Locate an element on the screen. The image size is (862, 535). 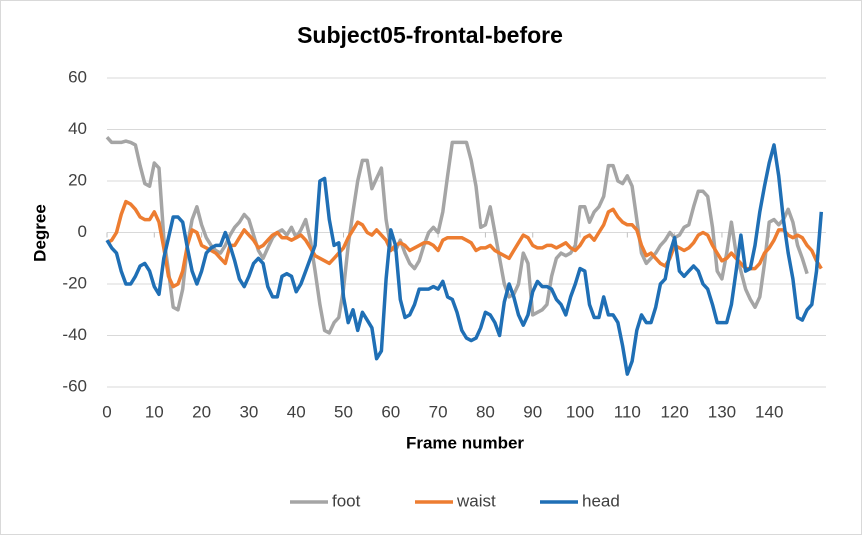
y-tick-label: 0 is located at coordinates (82, 231).